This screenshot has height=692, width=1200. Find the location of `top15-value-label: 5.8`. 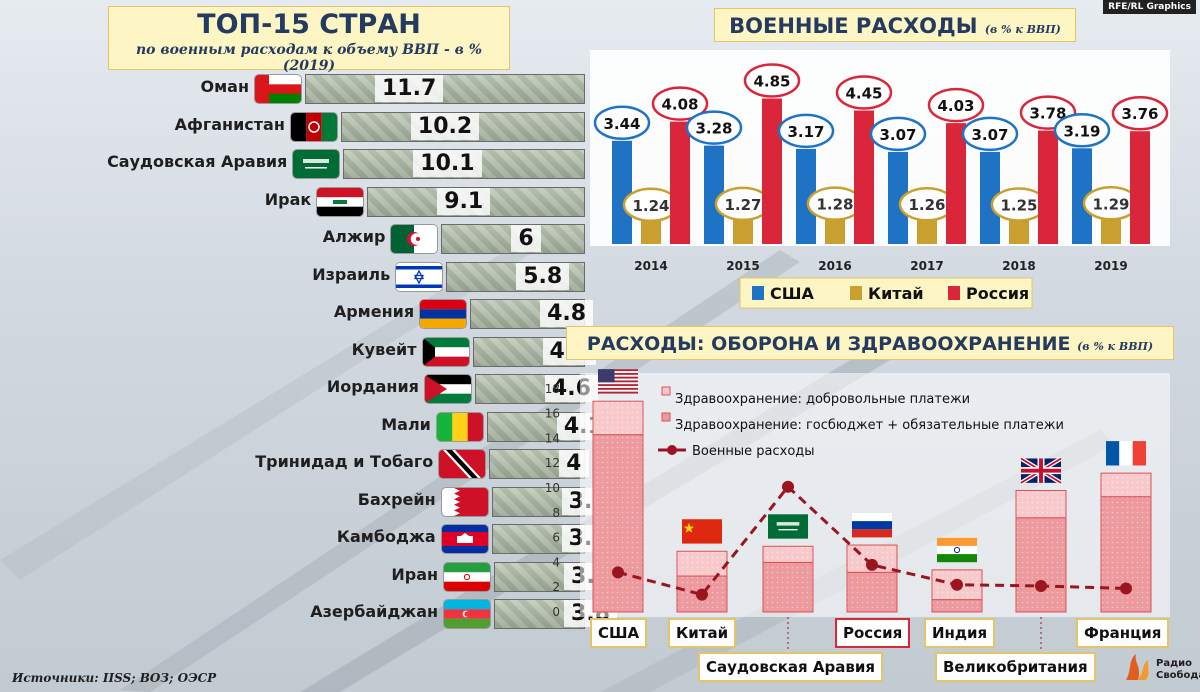

top15-value-label: 5.8 is located at coordinates (543, 276).